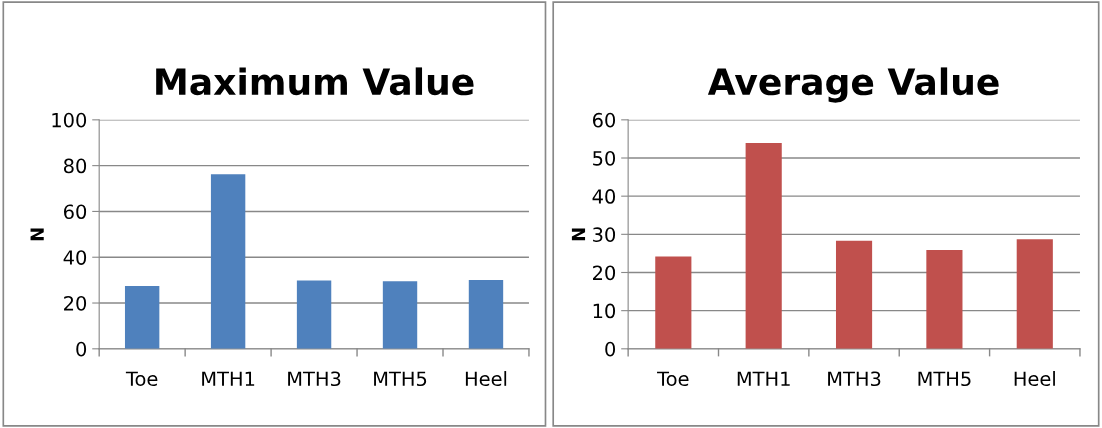 Image resolution: width=1102 pixels, height=428 pixels. I want to click on y-tick-label: 10, so click(604, 311).